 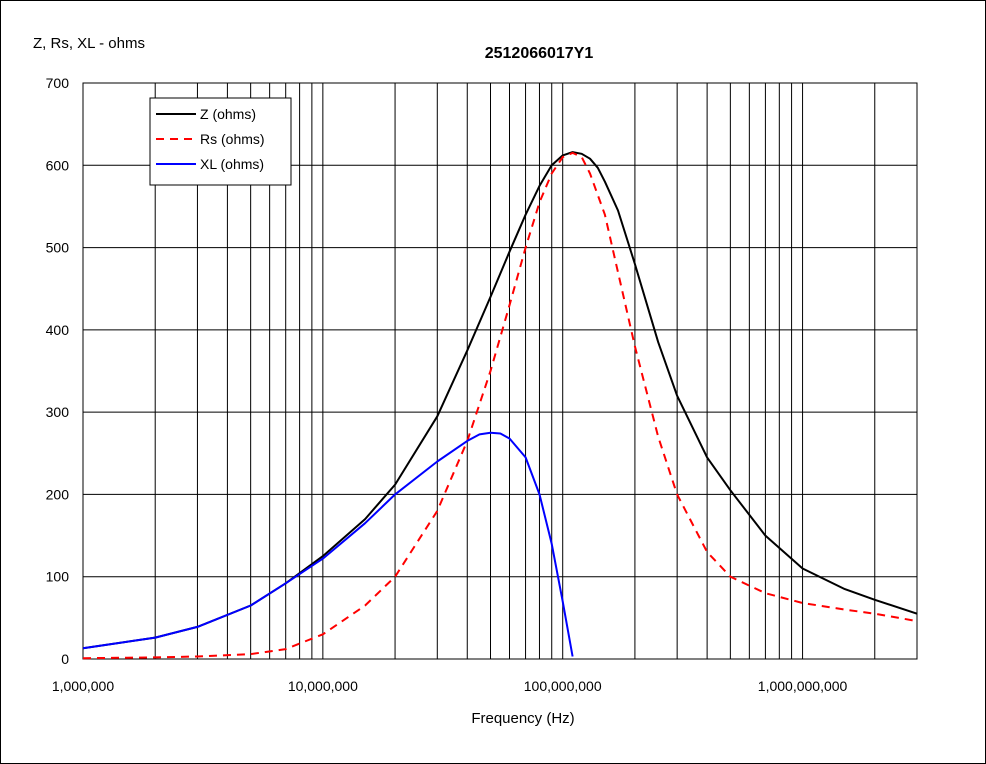 I want to click on y-axis-label: Z, Rs, XL - ohms, so click(x=89, y=43).